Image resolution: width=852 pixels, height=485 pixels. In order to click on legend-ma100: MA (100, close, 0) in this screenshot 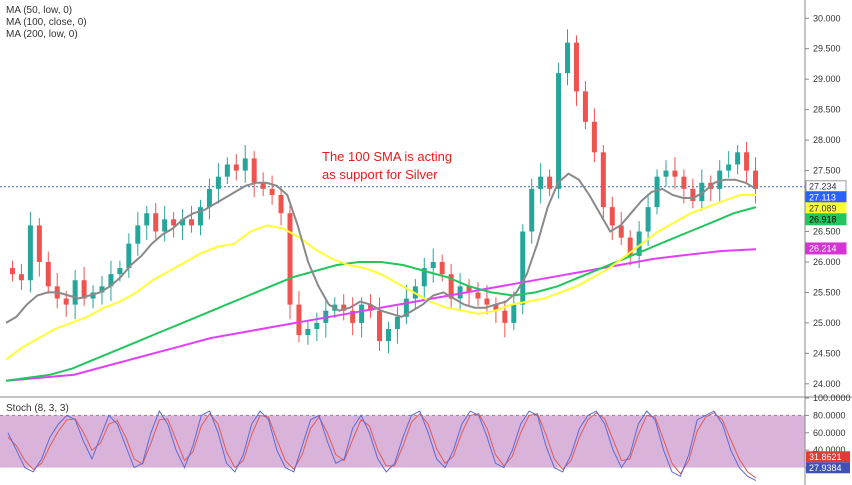, I will do `click(46, 22)`.